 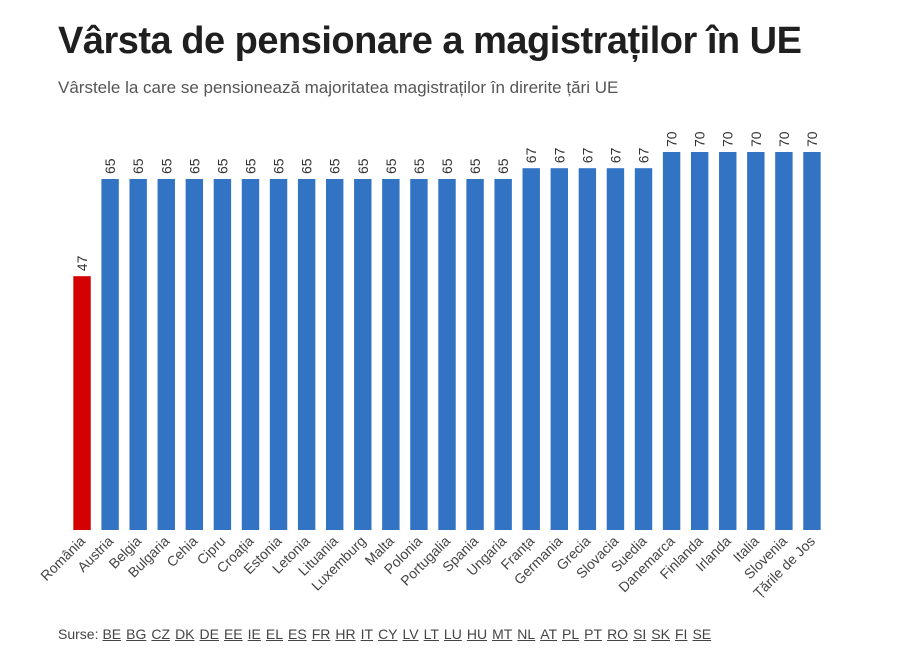 What do you see at coordinates (321, 634) in the screenshot?
I see `source-link-fr: FR` at bounding box center [321, 634].